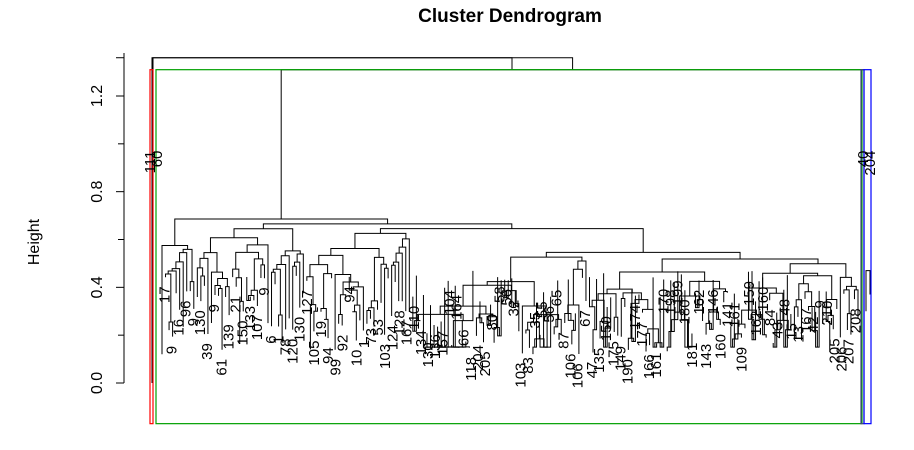 This screenshot has height=450, width=914. What do you see at coordinates (164, 294) in the screenshot?
I see `leaf-label: 17` at bounding box center [164, 294].